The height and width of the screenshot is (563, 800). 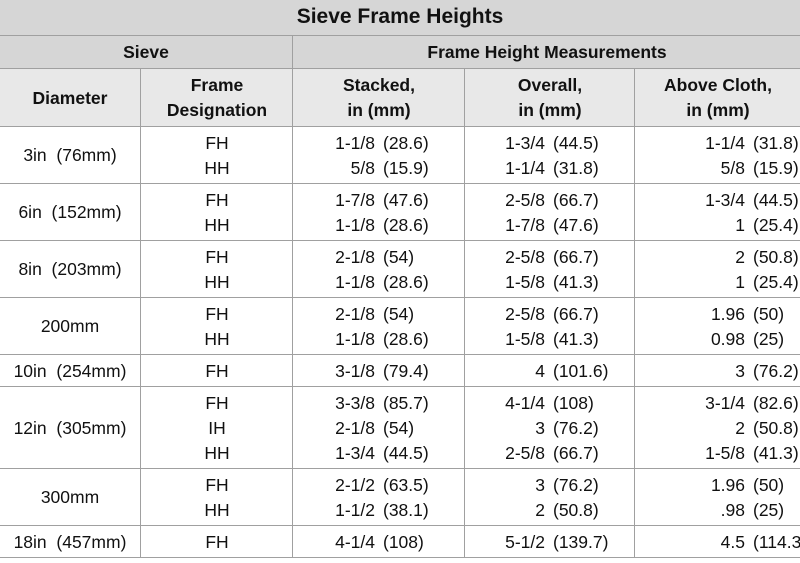 What do you see at coordinates (355, 485) in the screenshot?
I see `inches: 2-1/2` at bounding box center [355, 485].